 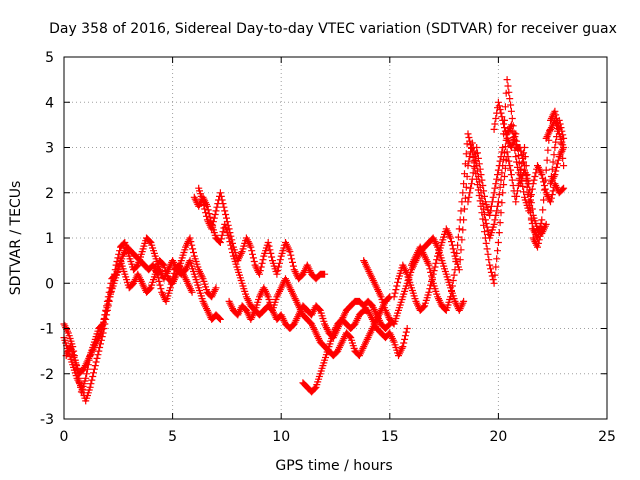 What do you see at coordinates (47, 330) in the screenshot?
I see `y-tick-label: -1` at bounding box center [47, 330].